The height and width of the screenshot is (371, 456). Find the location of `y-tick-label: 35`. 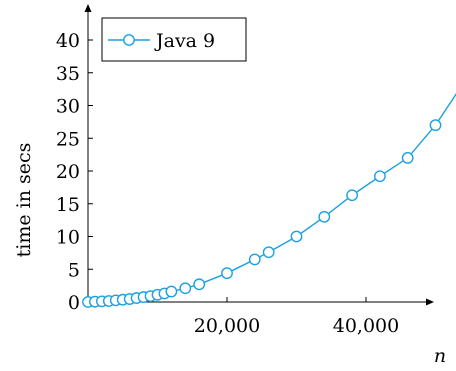

y-tick-label: 35 is located at coordinates (68, 74).